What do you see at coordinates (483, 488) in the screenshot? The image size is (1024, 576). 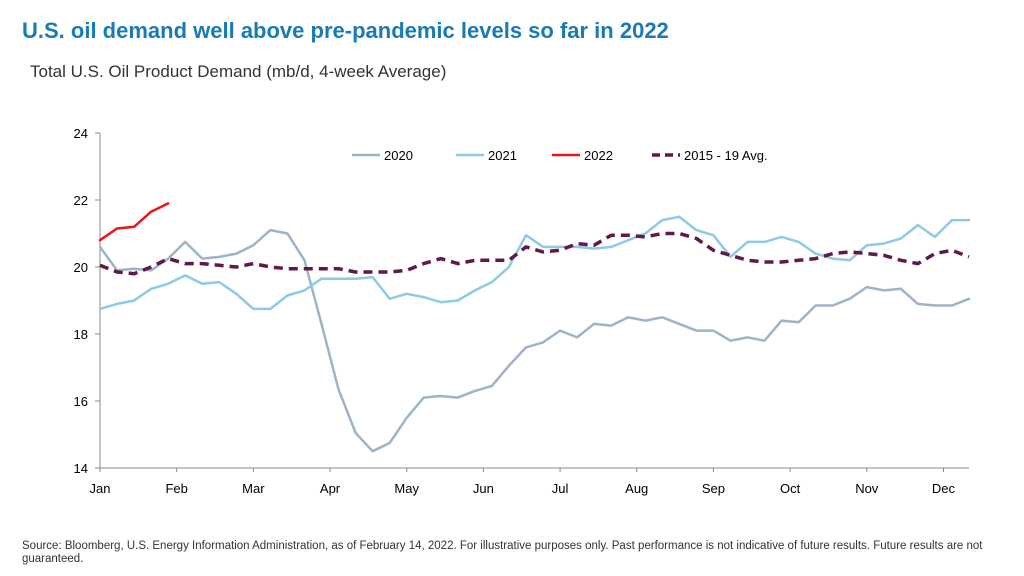 I see `x-tick-label: Jun` at bounding box center [483, 488].